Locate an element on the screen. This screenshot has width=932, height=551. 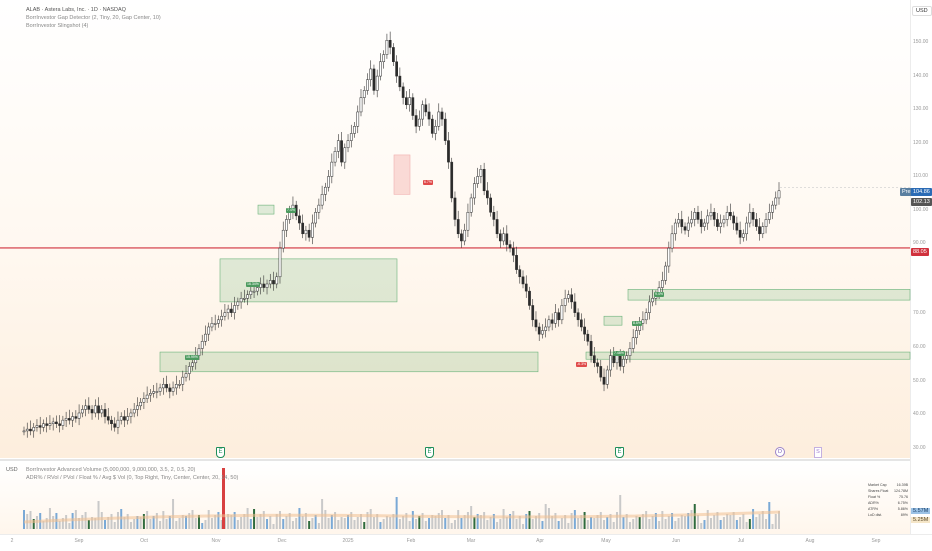
gap-label-bearish: 6.7% is located at coordinates (428, 182).